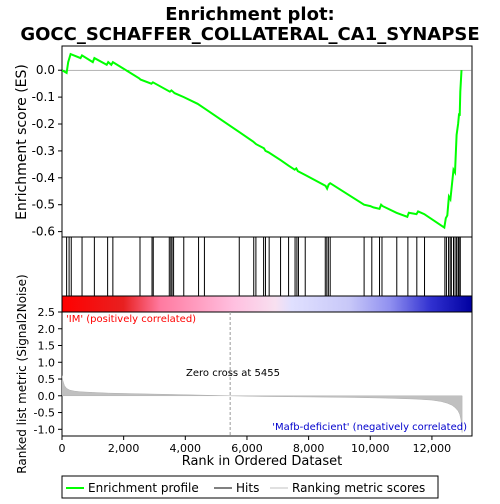 Image resolution: width=500 pixels, height=504 pixels. I want to click on rank-x-tick-label: 6,000, so click(247, 448).